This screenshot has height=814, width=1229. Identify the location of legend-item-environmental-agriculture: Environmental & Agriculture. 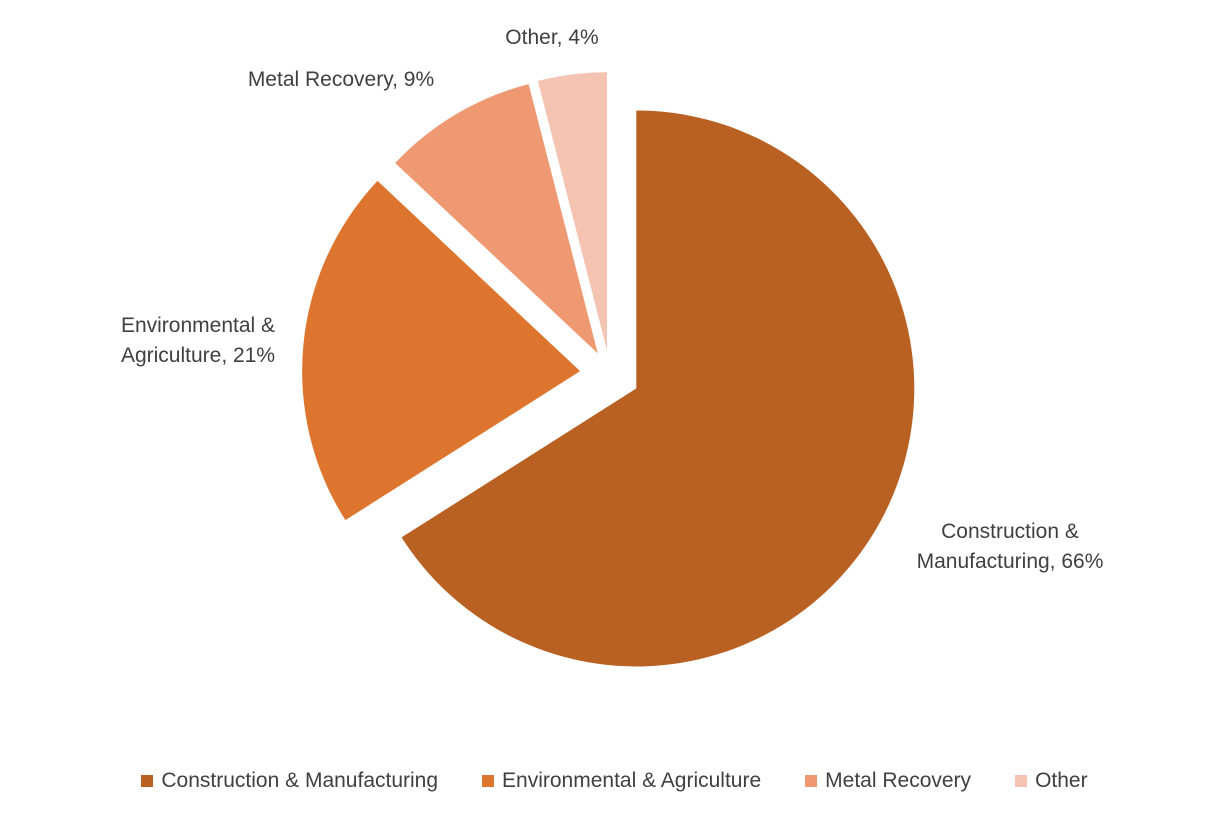
(621, 781).